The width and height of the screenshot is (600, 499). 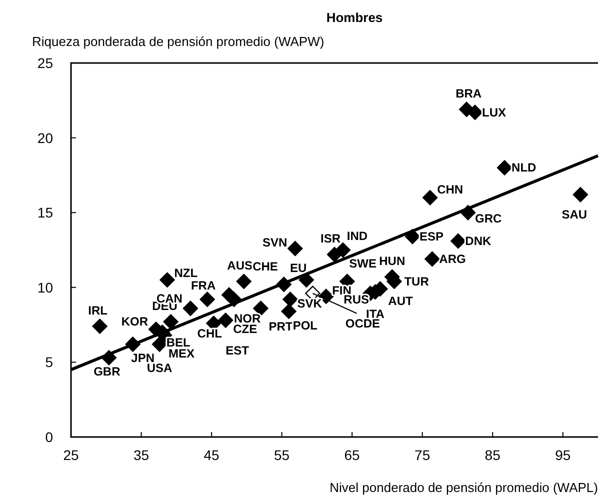 What do you see at coordinates (159, 368) in the screenshot?
I see `annotation: USA` at bounding box center [159, 368].